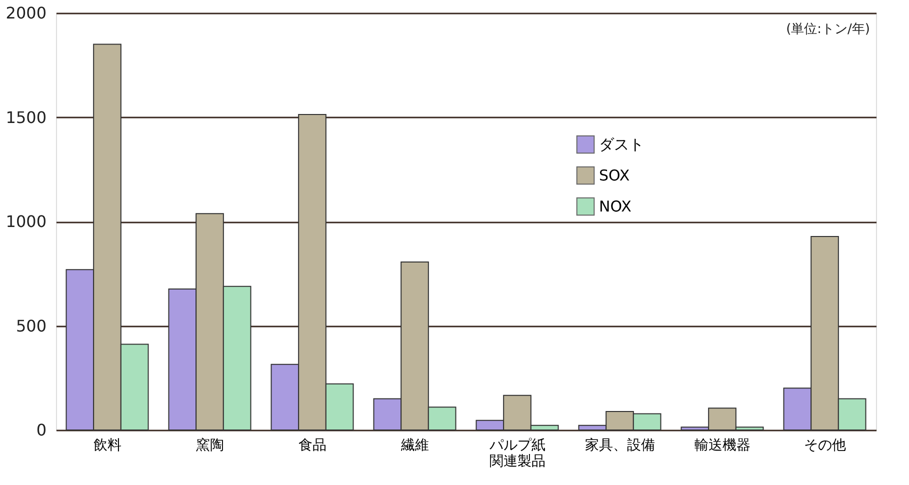 This screenshot has height=485, width=909. What do you see at coordinates (828, 29) in the screenshot?
I see `annotation: (単位:トン/年)` at bounding box center [828, 29].